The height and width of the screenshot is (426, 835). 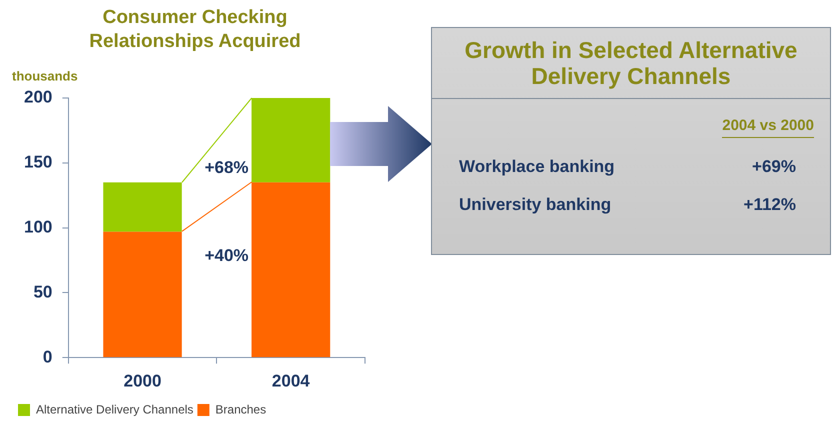 I want to click on y-tick-label: 150, so click(x=38, y=162).